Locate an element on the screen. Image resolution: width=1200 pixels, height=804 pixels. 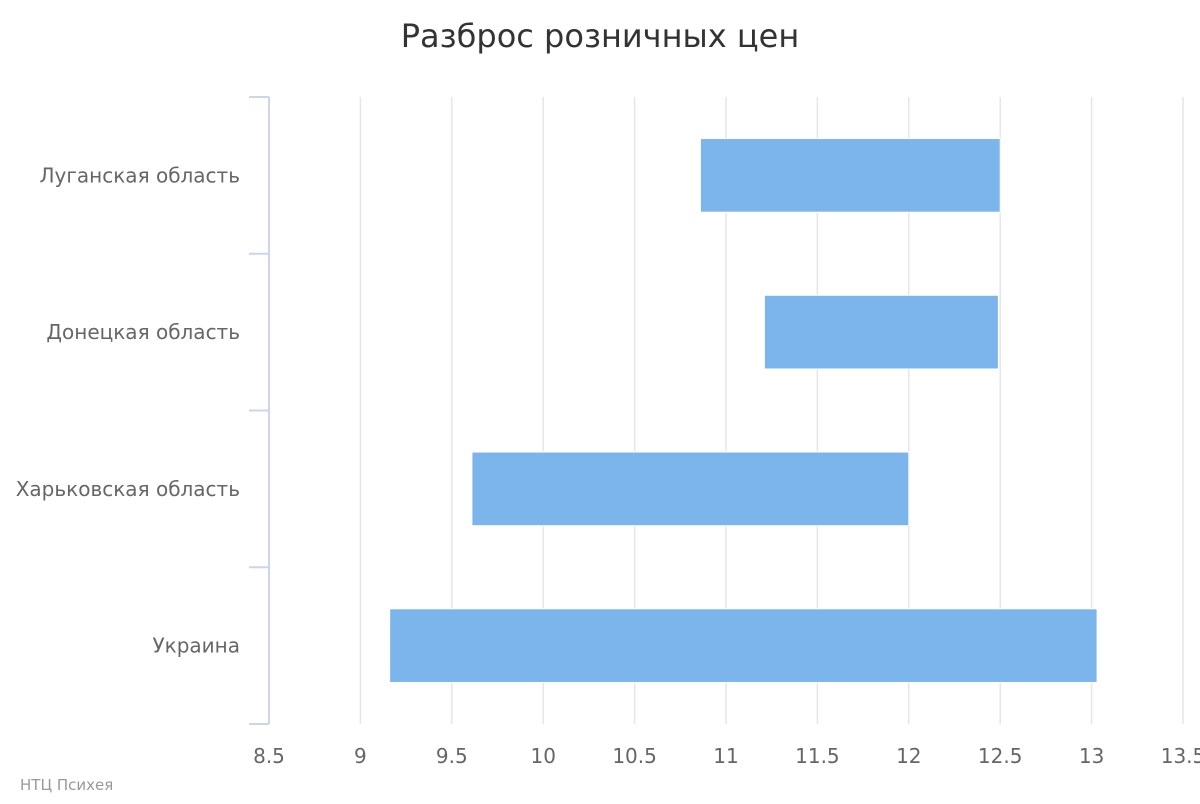
x-tick-label: 13 is located at coordinates (1091, 756).